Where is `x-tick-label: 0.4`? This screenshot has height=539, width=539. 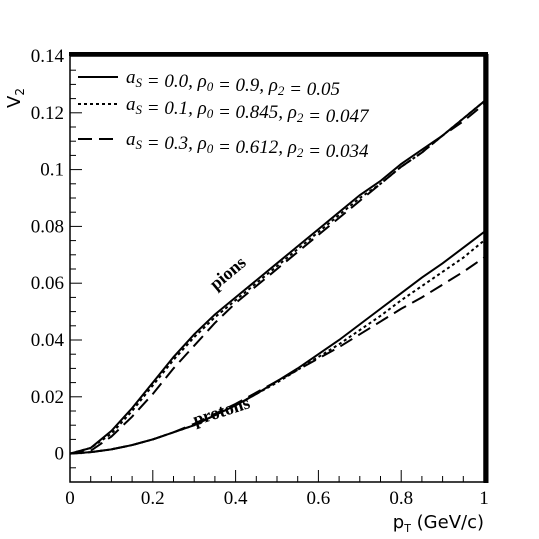
x-tick-label: 0.4 is located at coordinates (236, 498).